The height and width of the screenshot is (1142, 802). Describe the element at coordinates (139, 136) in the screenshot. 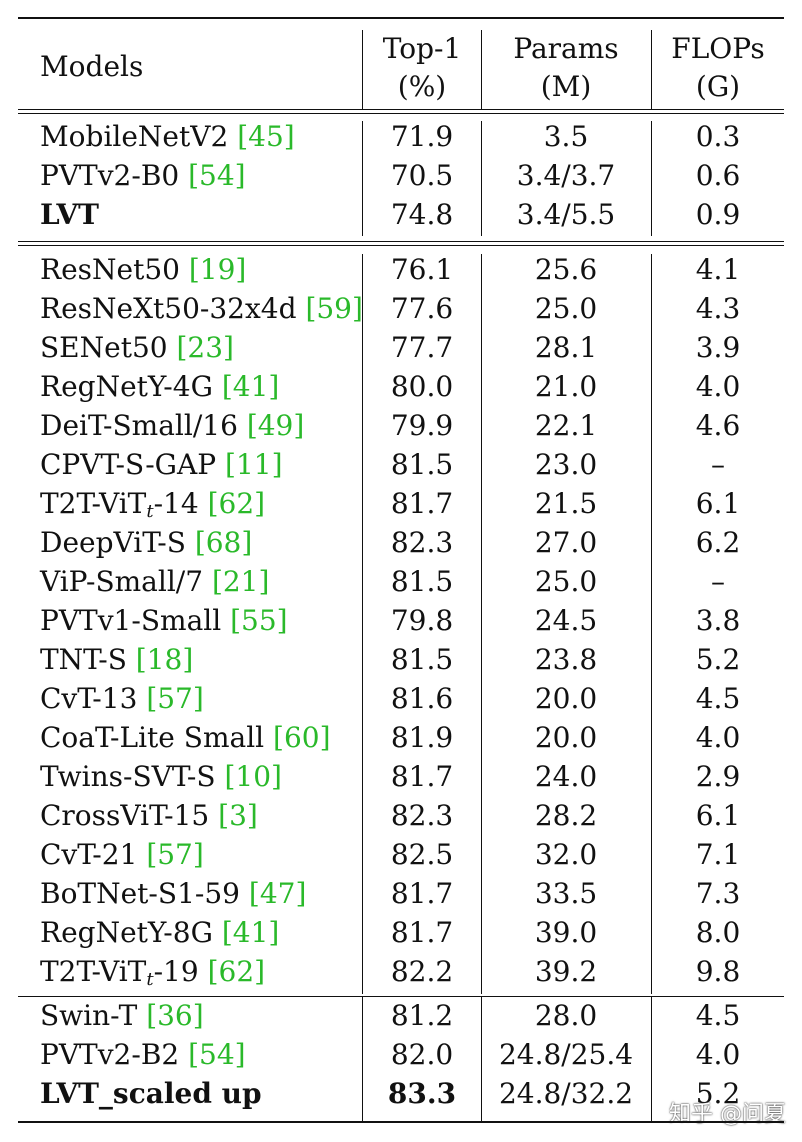

I see `model-name: MobileNetV2` at that location.